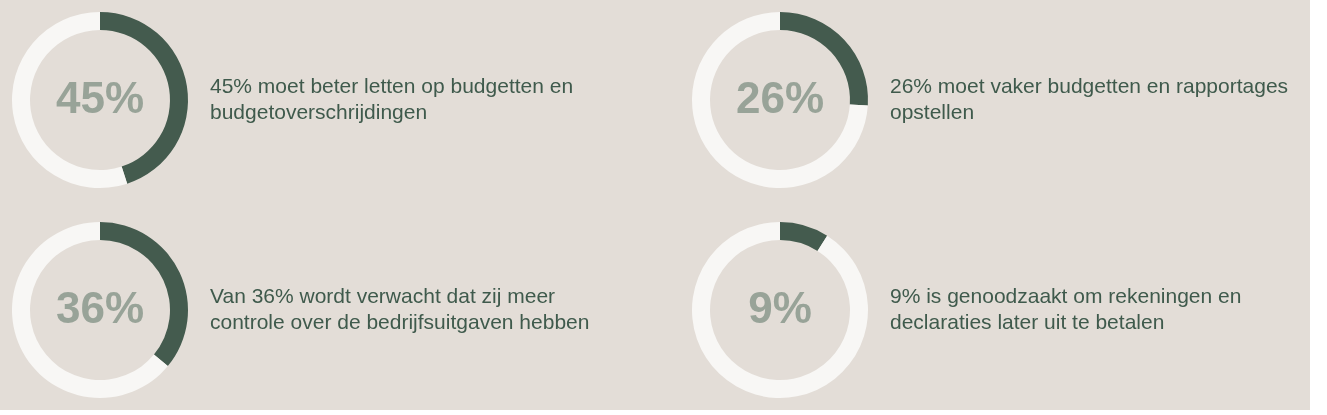 The height and width of the screenshot is (415, 1327). Describe the element at coordinates (392, 98) in the screenshot. I see `text: 45% moet beter letten op budgetten en budgetoverschrijdingen` at that location.